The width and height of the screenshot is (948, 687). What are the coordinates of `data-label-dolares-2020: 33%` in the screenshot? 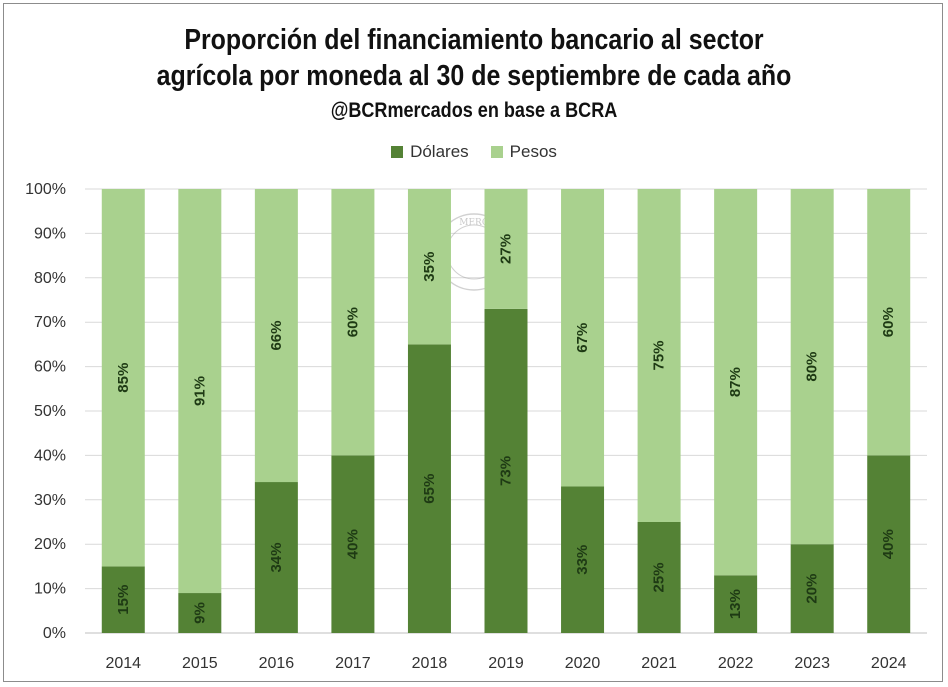 It's located at (582, 560).